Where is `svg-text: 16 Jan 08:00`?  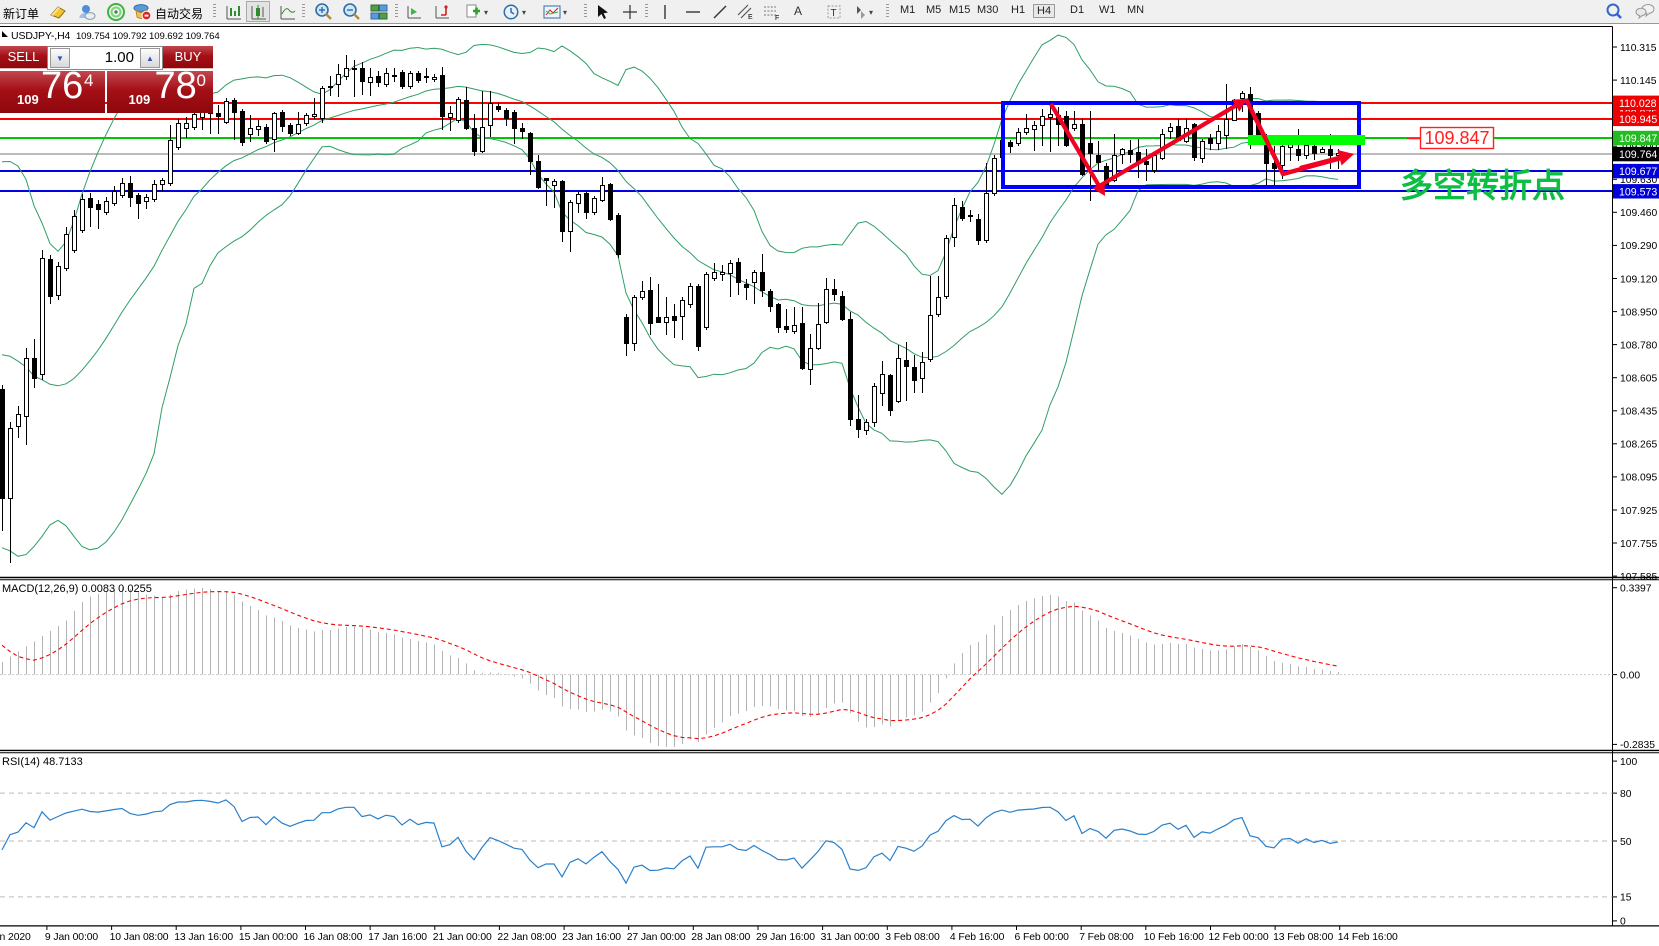
svg-text: 16 Jan 08:00 is located at coordinates (333, 937).